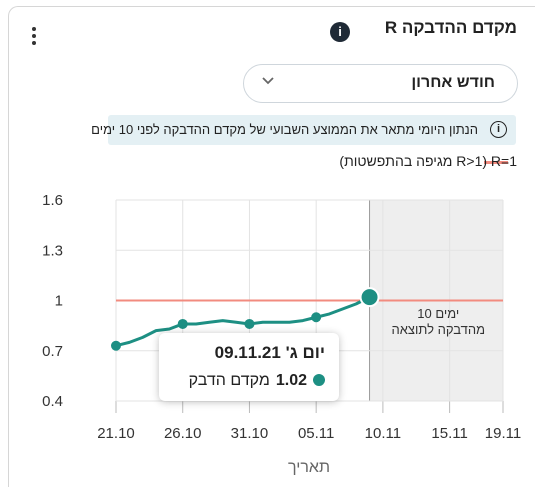 This screenshot has width=537, height=487. I want to click on x-tick-label: 15.11, so click(449, 433).